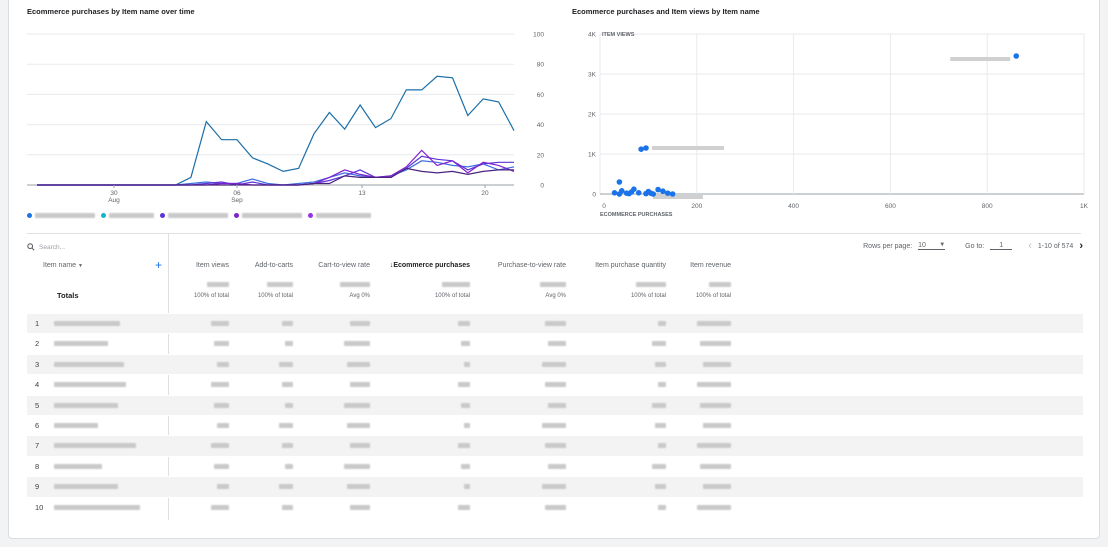 The image size is (1108, 547). Describe the element at coordinates (604, 206) in the screenshot. I see `x-tick-label: 0` at that location.